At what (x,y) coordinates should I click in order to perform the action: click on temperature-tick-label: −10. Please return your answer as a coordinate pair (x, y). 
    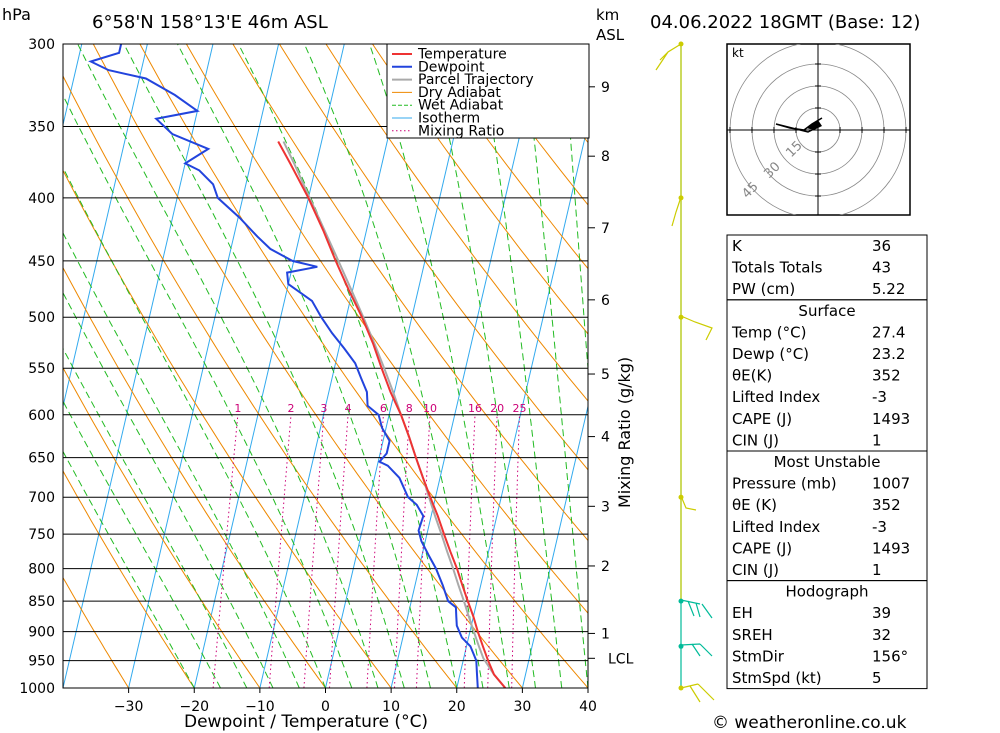
    Looking at the image, I should click on (260, 707).